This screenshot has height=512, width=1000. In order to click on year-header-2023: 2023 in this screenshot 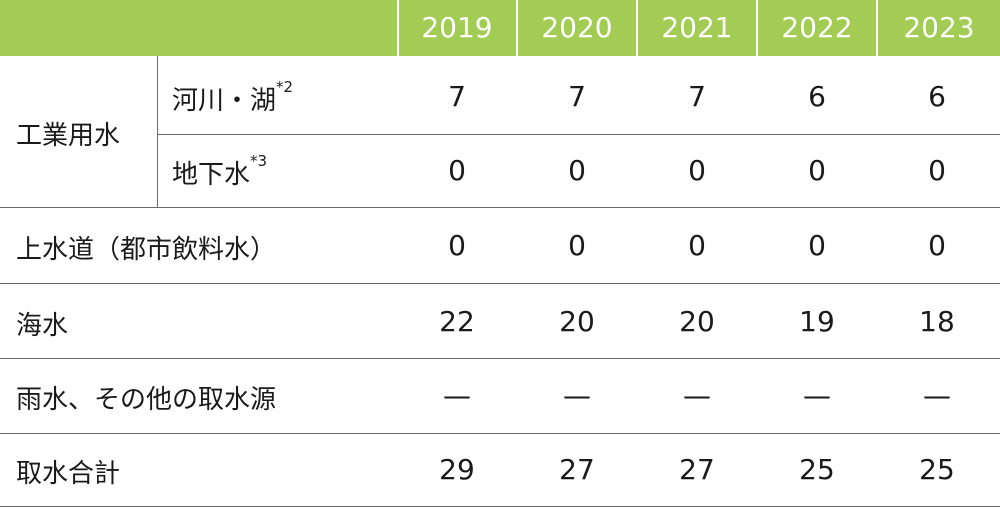, I will do `click(939, 27)`.